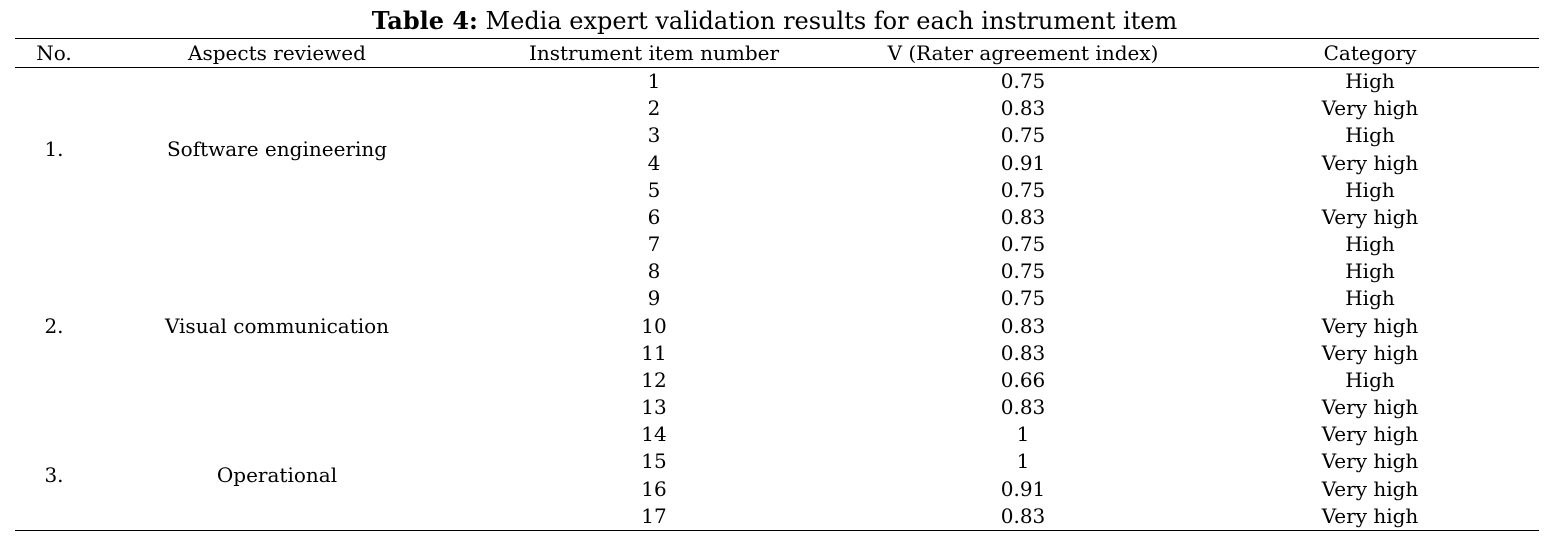  What do you see at coordinates (654, 81) in the screenshot?
I see `item-number: 1` at bounding box center [654, 81].